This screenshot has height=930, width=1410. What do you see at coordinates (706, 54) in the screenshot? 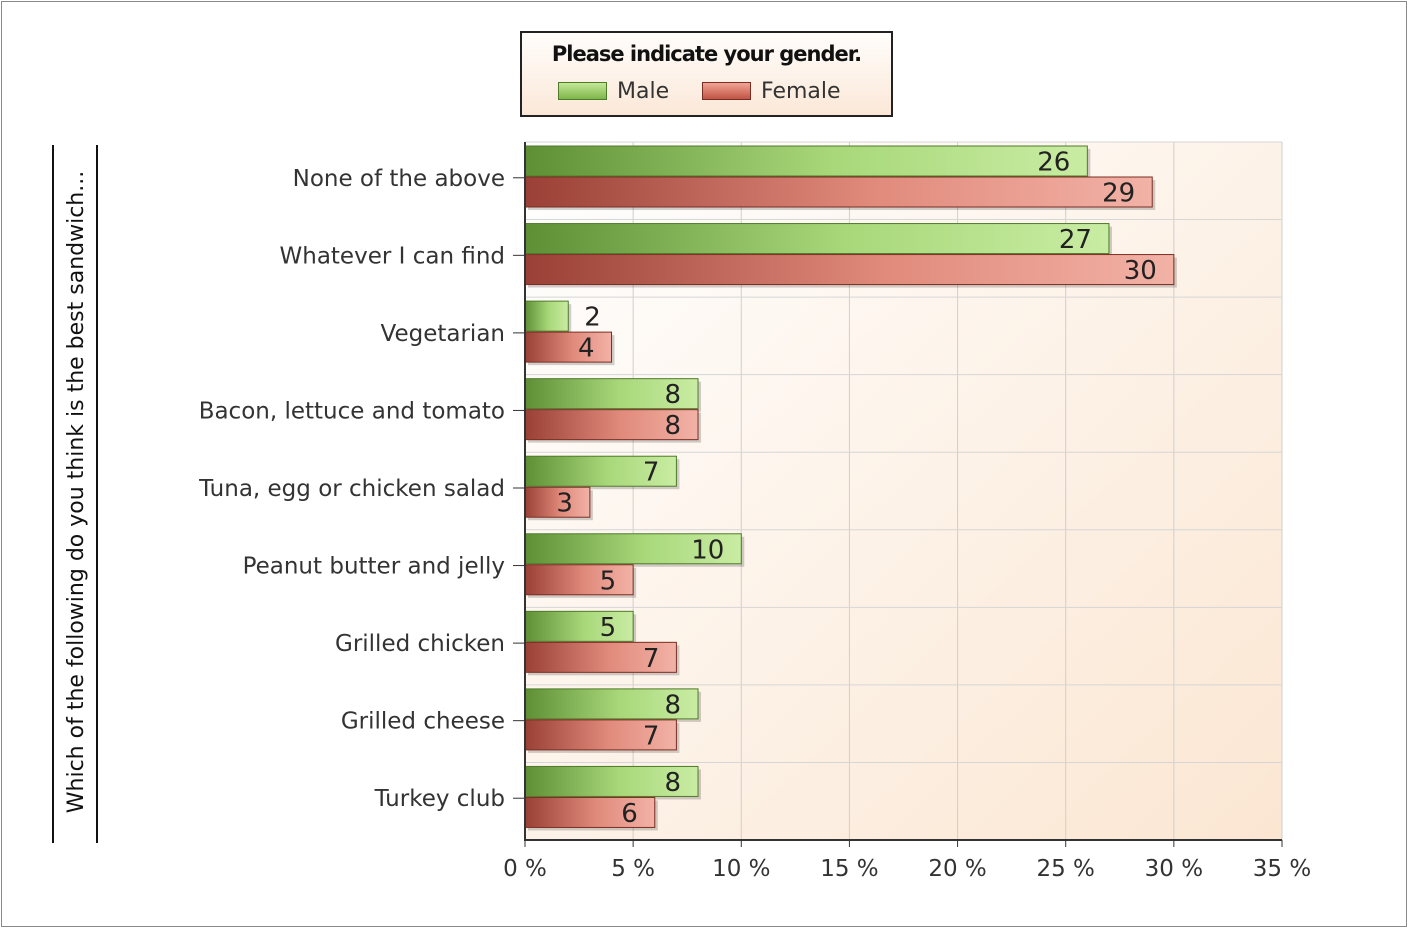
I see `legend-title: Please indicate your gender.` at bounding box center [706, 54].